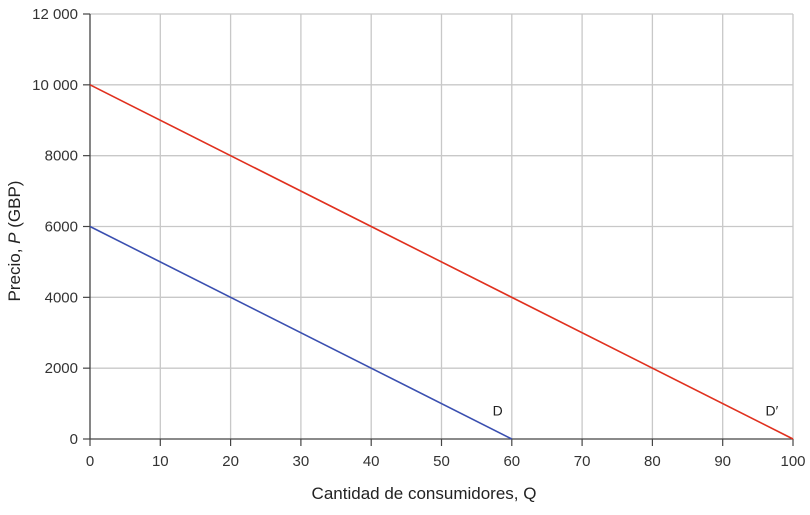 This screenshot has height=515, width=810. Describe the element at coordinates (441, 461) in the screenshot. I see `x-tick-label-50: 50` at that location.